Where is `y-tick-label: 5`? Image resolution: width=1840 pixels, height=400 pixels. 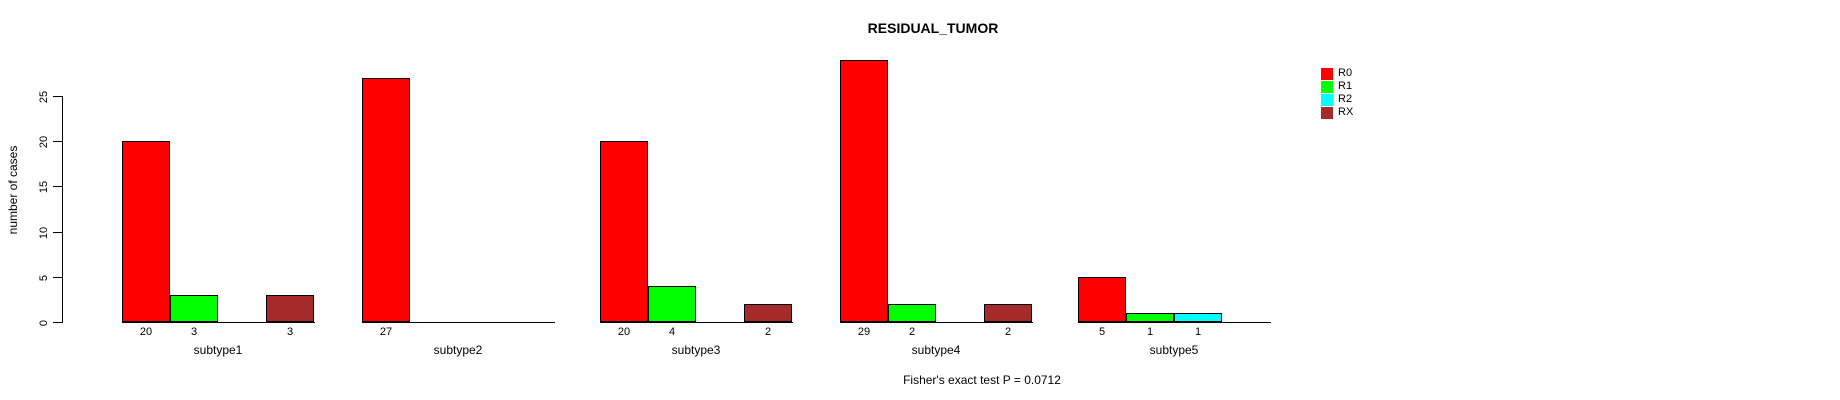 y-tick-label: 5 is located at coordinates (44, 277).